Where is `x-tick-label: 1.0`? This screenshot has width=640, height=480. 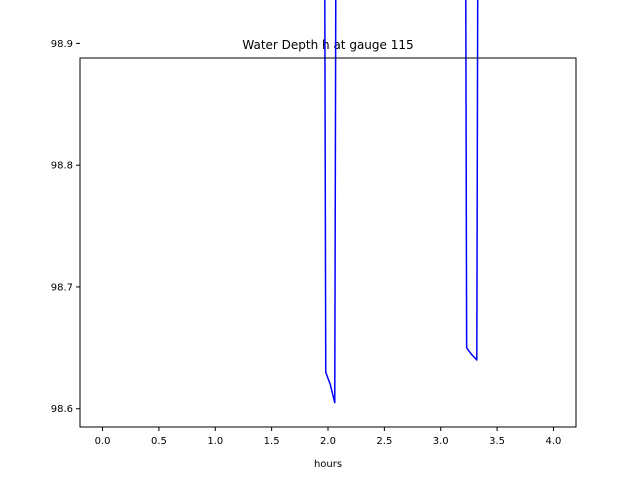
x-tick-label: 1.0 is located at coordinates (215, 441).